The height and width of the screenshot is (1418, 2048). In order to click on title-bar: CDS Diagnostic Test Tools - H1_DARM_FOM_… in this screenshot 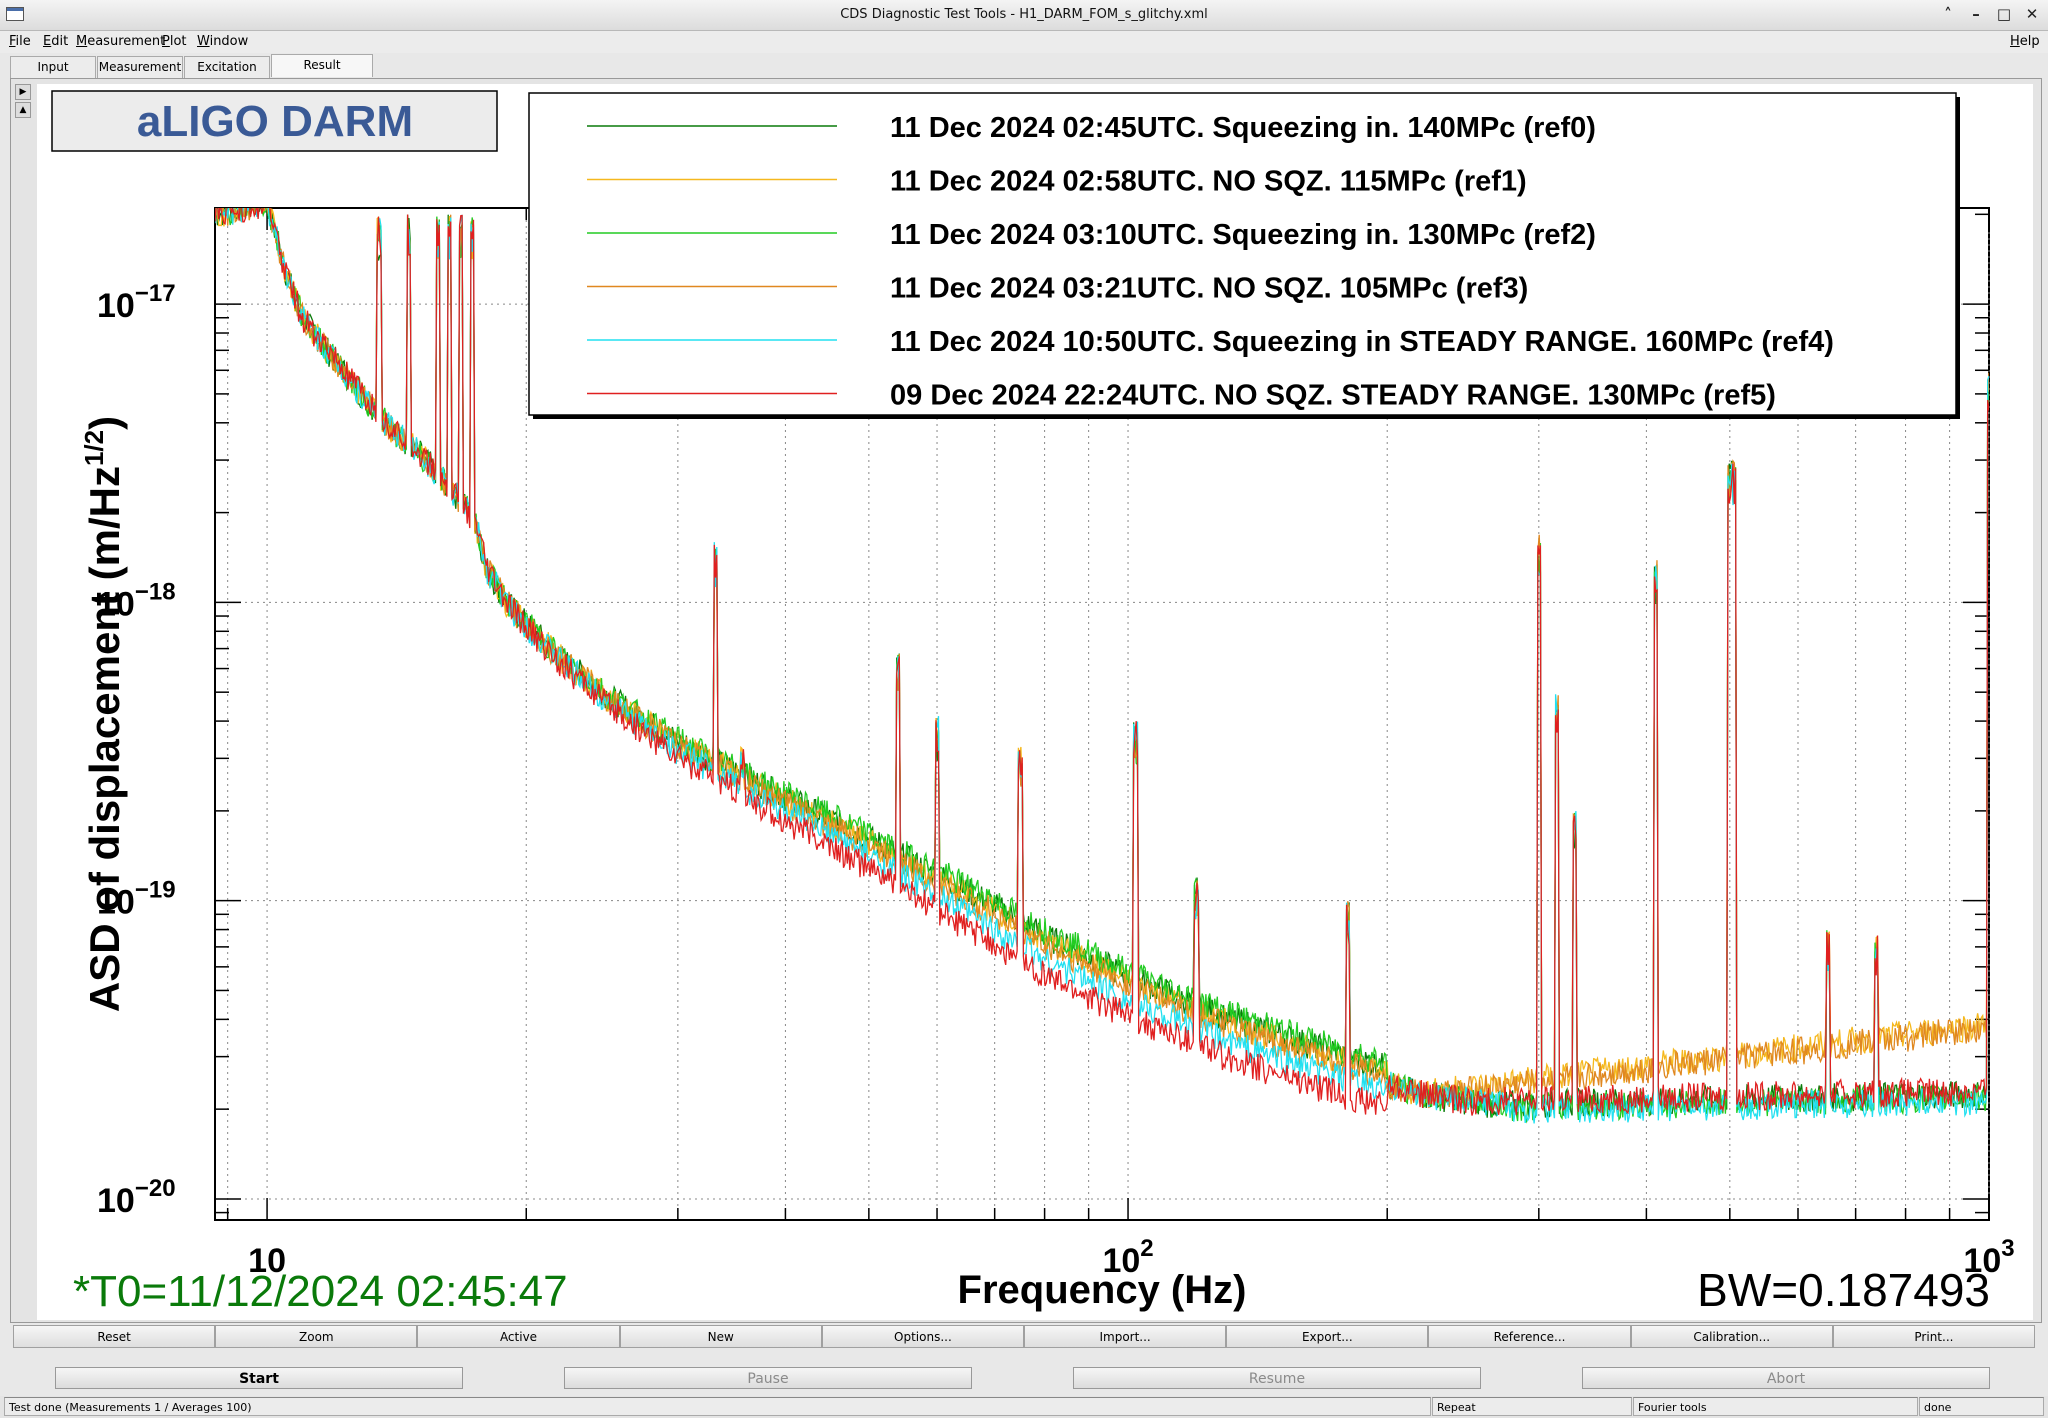, I will do `click(1024, 15)`.